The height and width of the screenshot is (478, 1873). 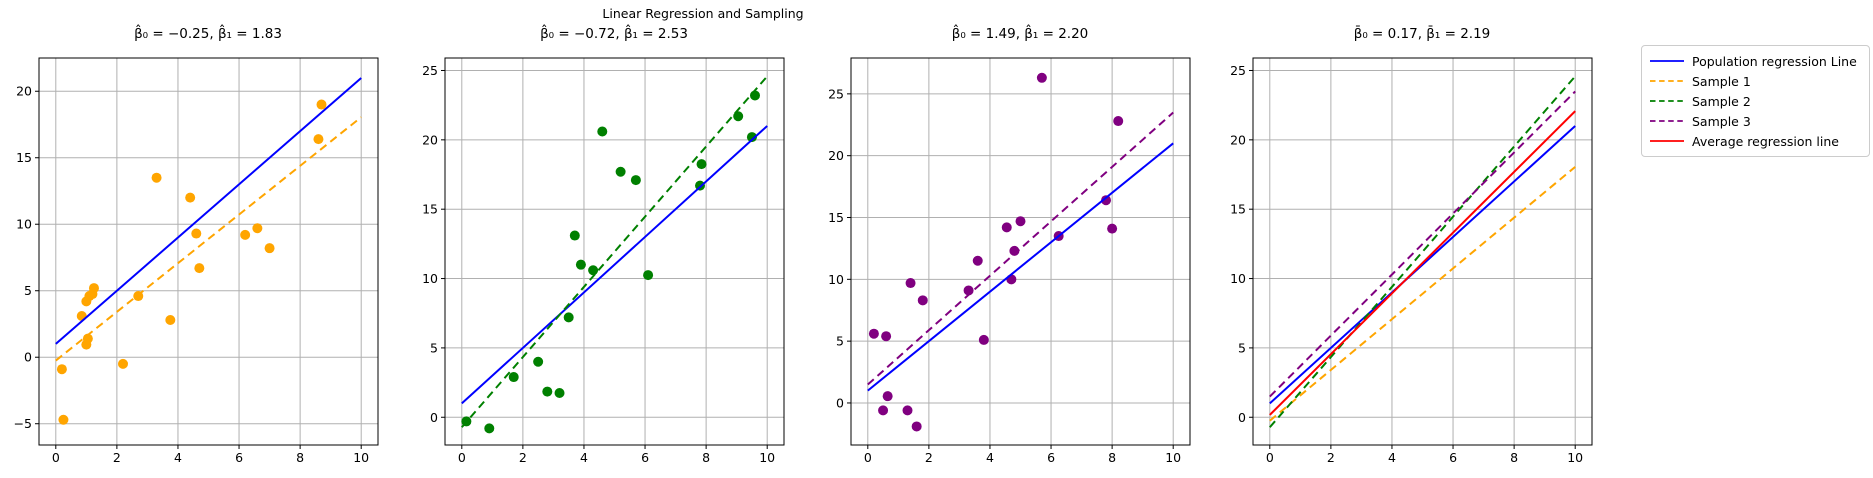 What do you see at coordinates (1755, 81) in the screenshot?
I see `legend-item: Sample 1` at bounding box center [1755, 81].